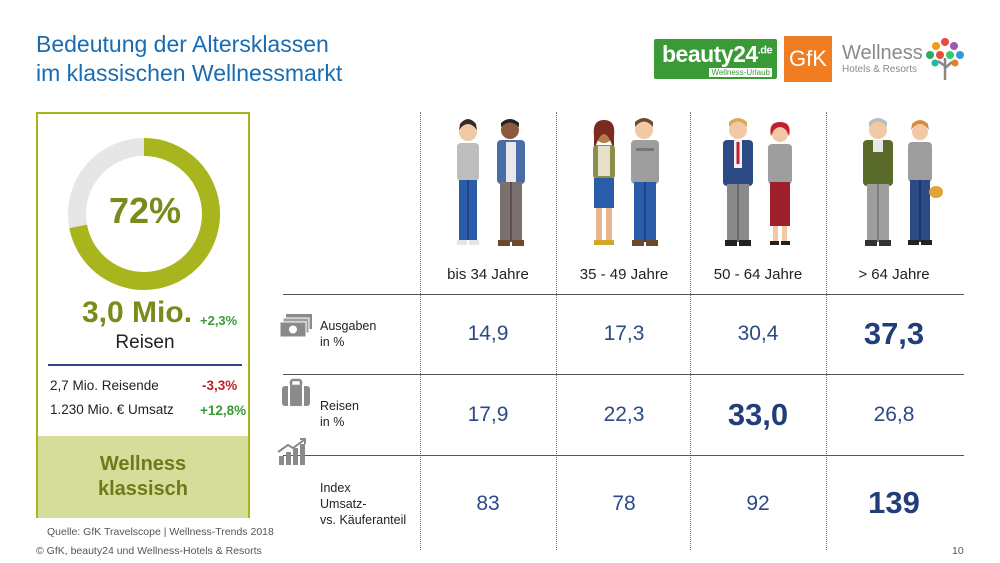 This screenshot has width=1000, height=563. I want to click on page-number: 10, so click(958, 551).